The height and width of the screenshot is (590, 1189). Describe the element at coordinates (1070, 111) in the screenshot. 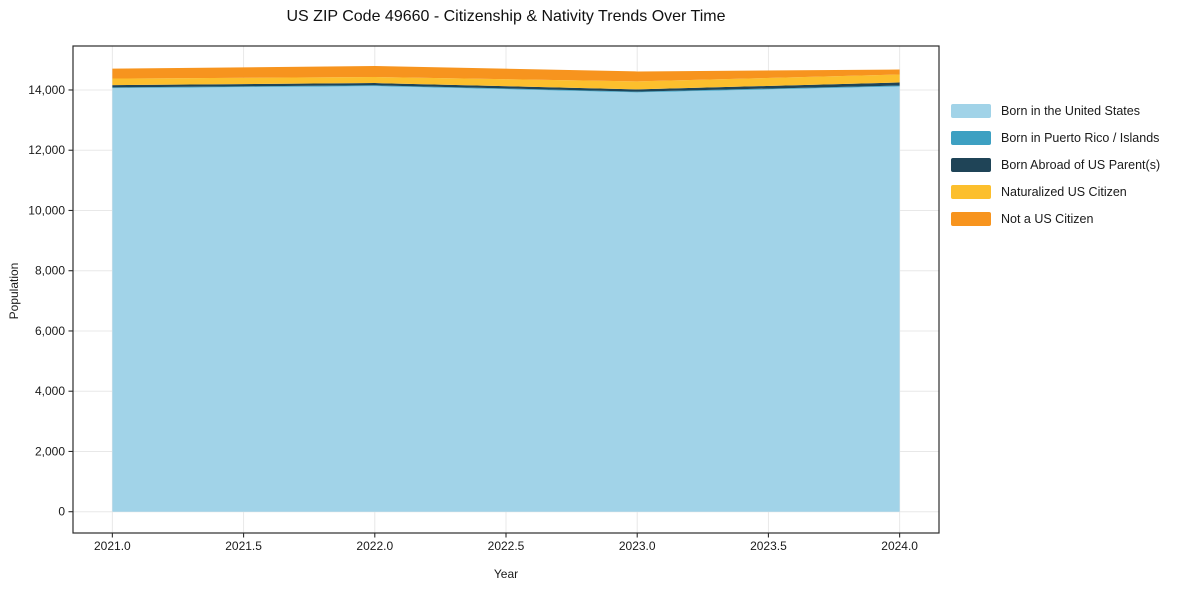

I see `legend-label: Born in the United States` at that location.